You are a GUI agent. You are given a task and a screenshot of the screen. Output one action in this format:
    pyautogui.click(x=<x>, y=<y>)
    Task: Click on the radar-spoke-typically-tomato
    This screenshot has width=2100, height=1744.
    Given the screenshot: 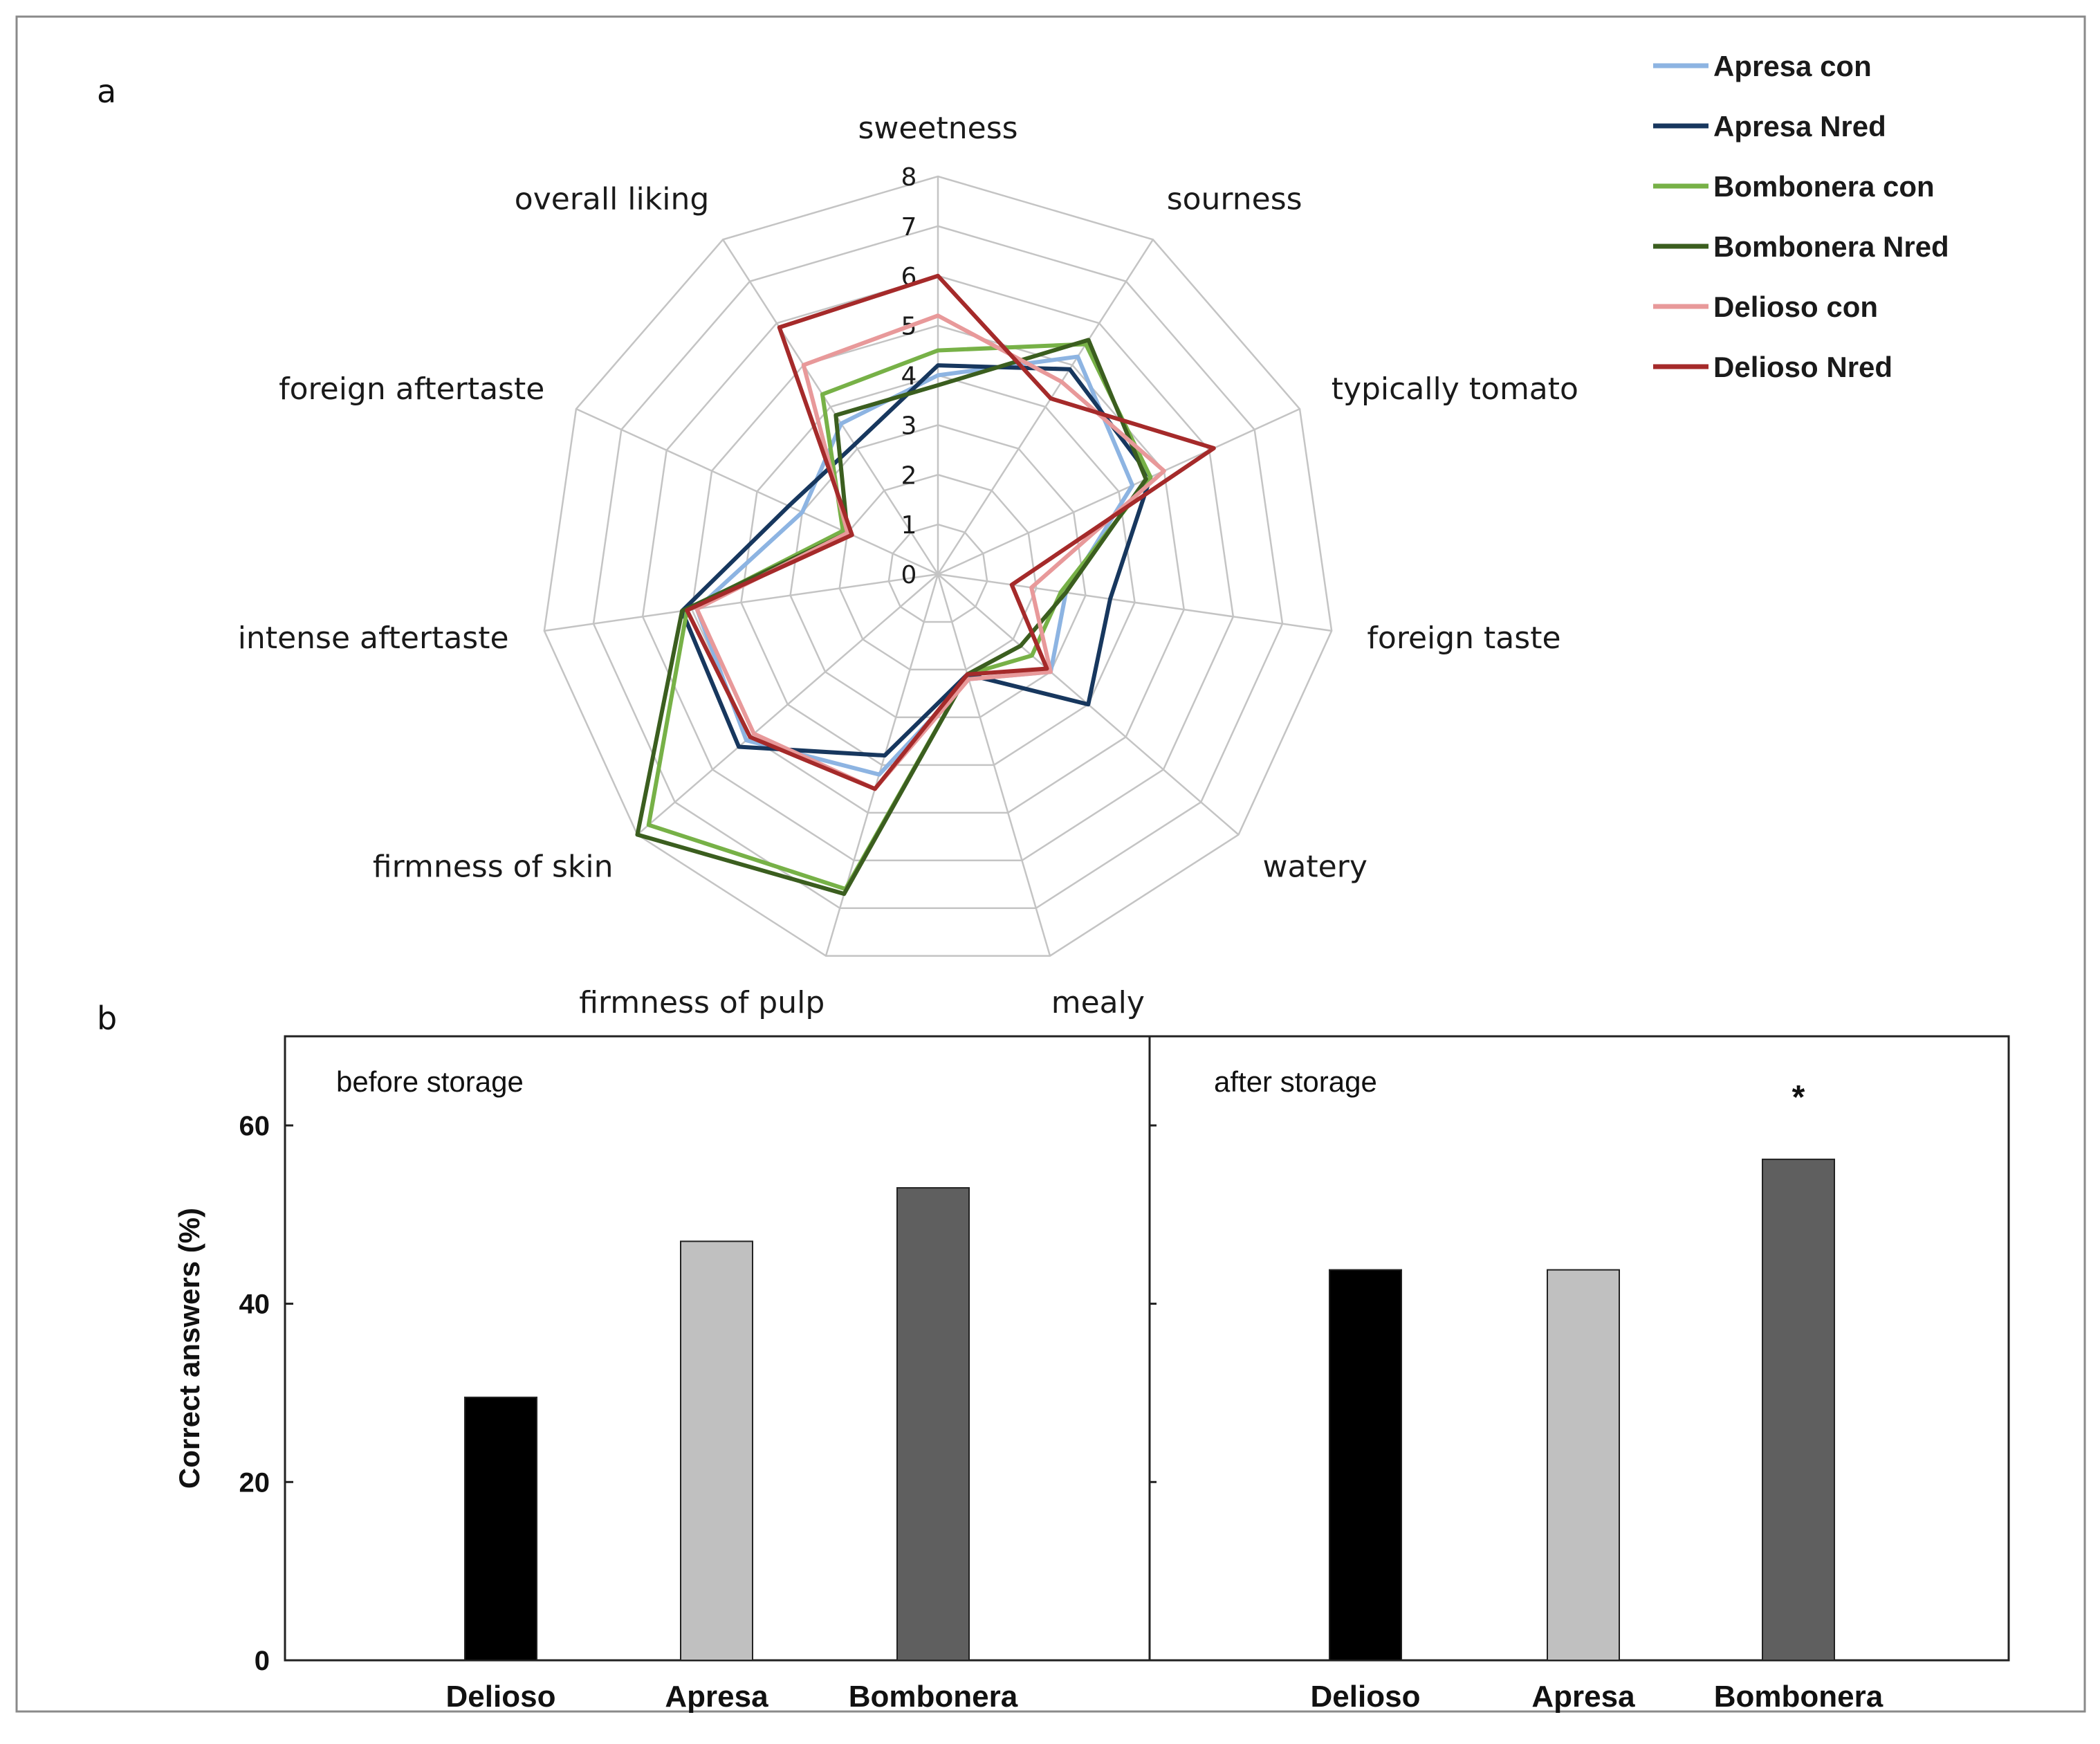 What is the action you would take?
    pyautogui.click(x=1118, y=491)
    